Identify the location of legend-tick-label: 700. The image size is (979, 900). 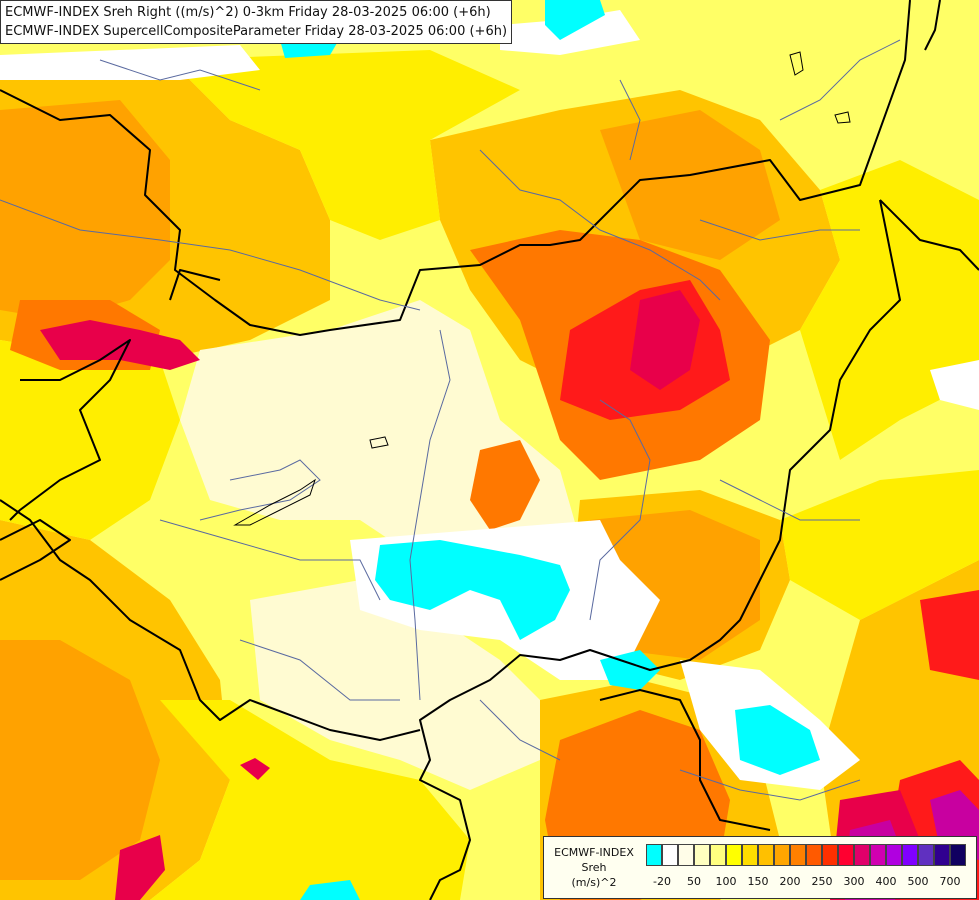
(950, 881).